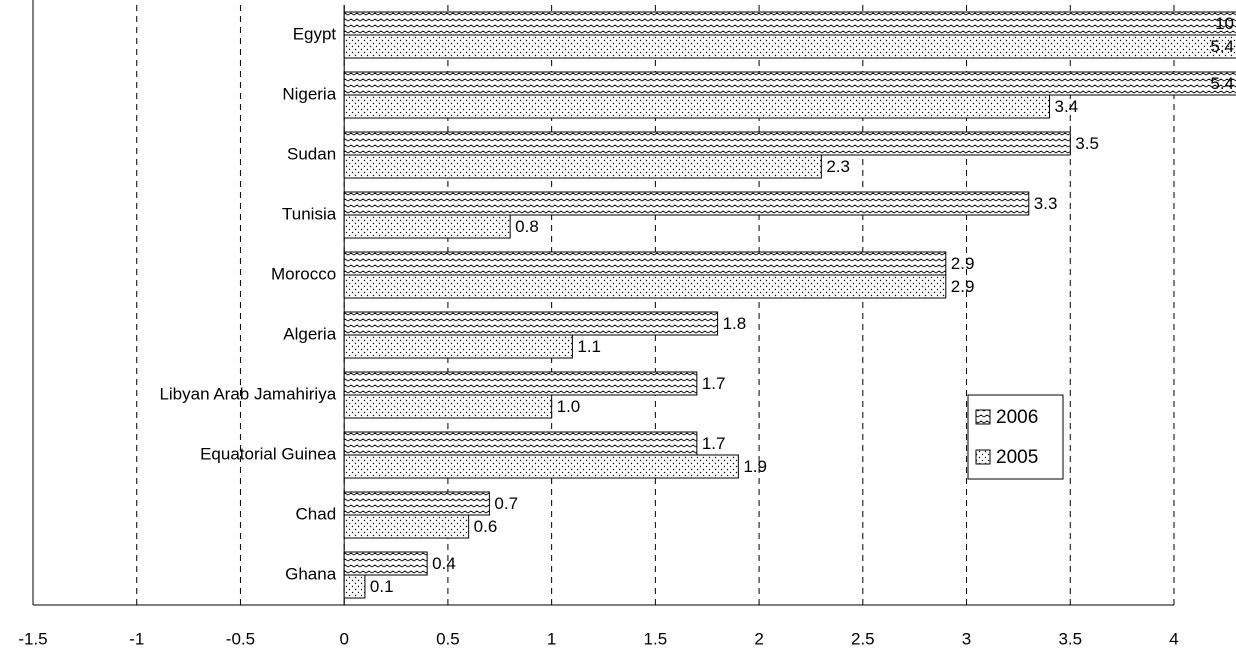 The image size is (1236, 659). I want to click on value-label: 3.4, so click(1067, 106).